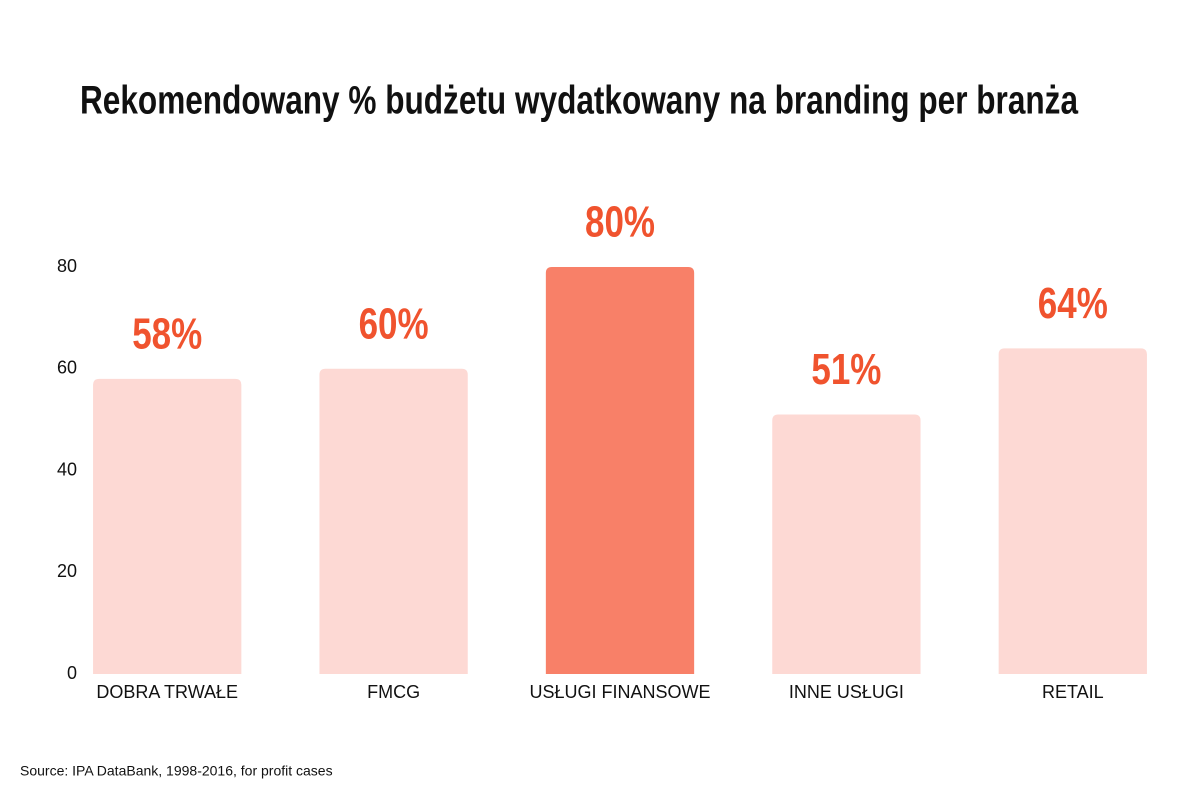 Image resolution: width=1200 pixels, height=800 pixels. Describe the element at coordinates (620, 222) in the screenshot. I see `value-label: 80%` at that location.